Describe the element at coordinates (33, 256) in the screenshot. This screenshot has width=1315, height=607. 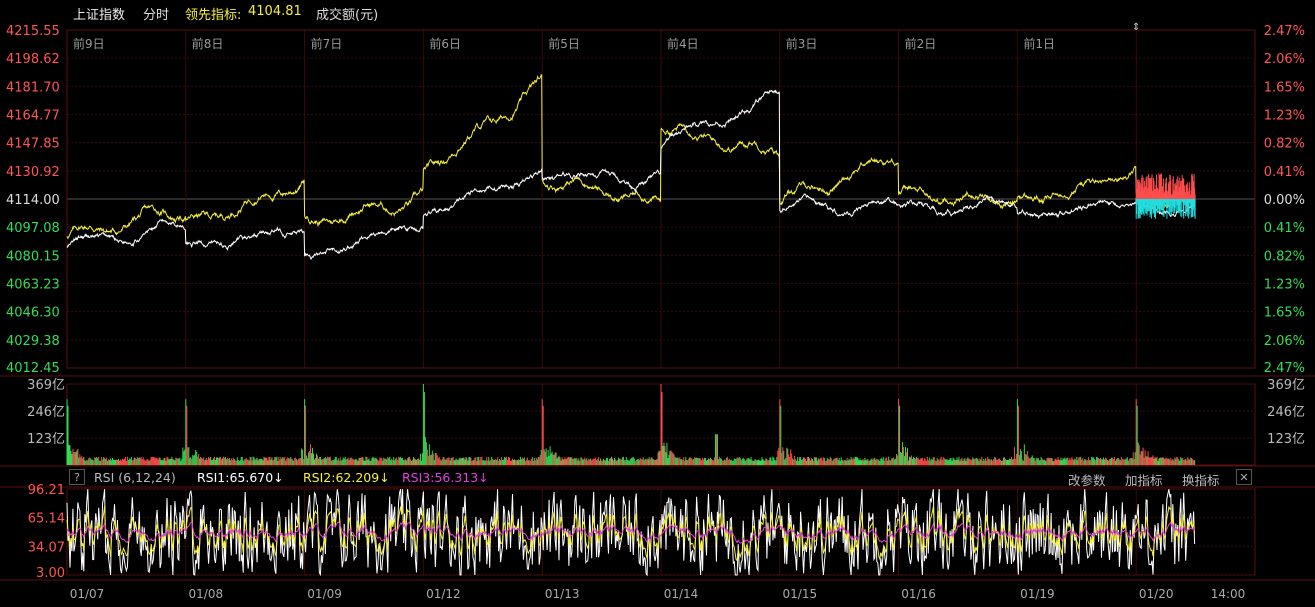
I see `price-tick-label: 4080.15` at that location.